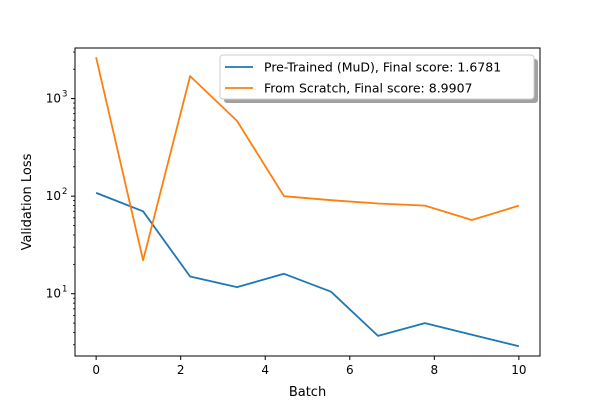 This screenshot has width=600, height=400. What do you see at coordinates (368, 88) in the screenshot?
I see `legend-label-scratch: From Scratch, Final score: 8.9907` at bounding box center [368, 88].